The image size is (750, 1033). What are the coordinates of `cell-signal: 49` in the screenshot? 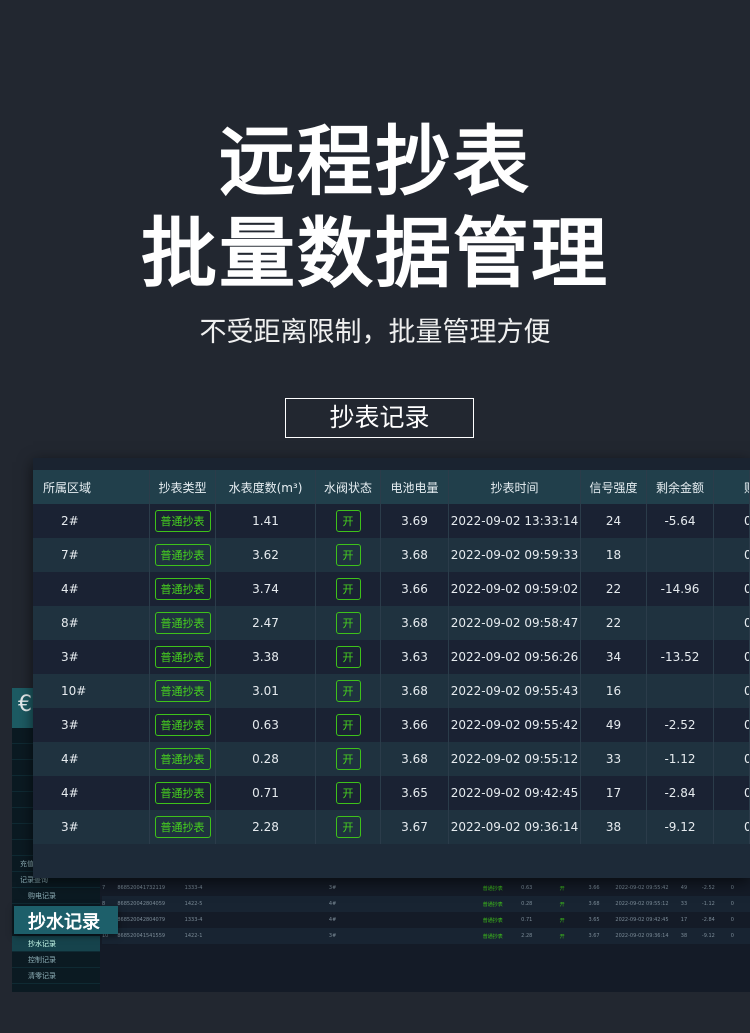 It's located at (614, 725).